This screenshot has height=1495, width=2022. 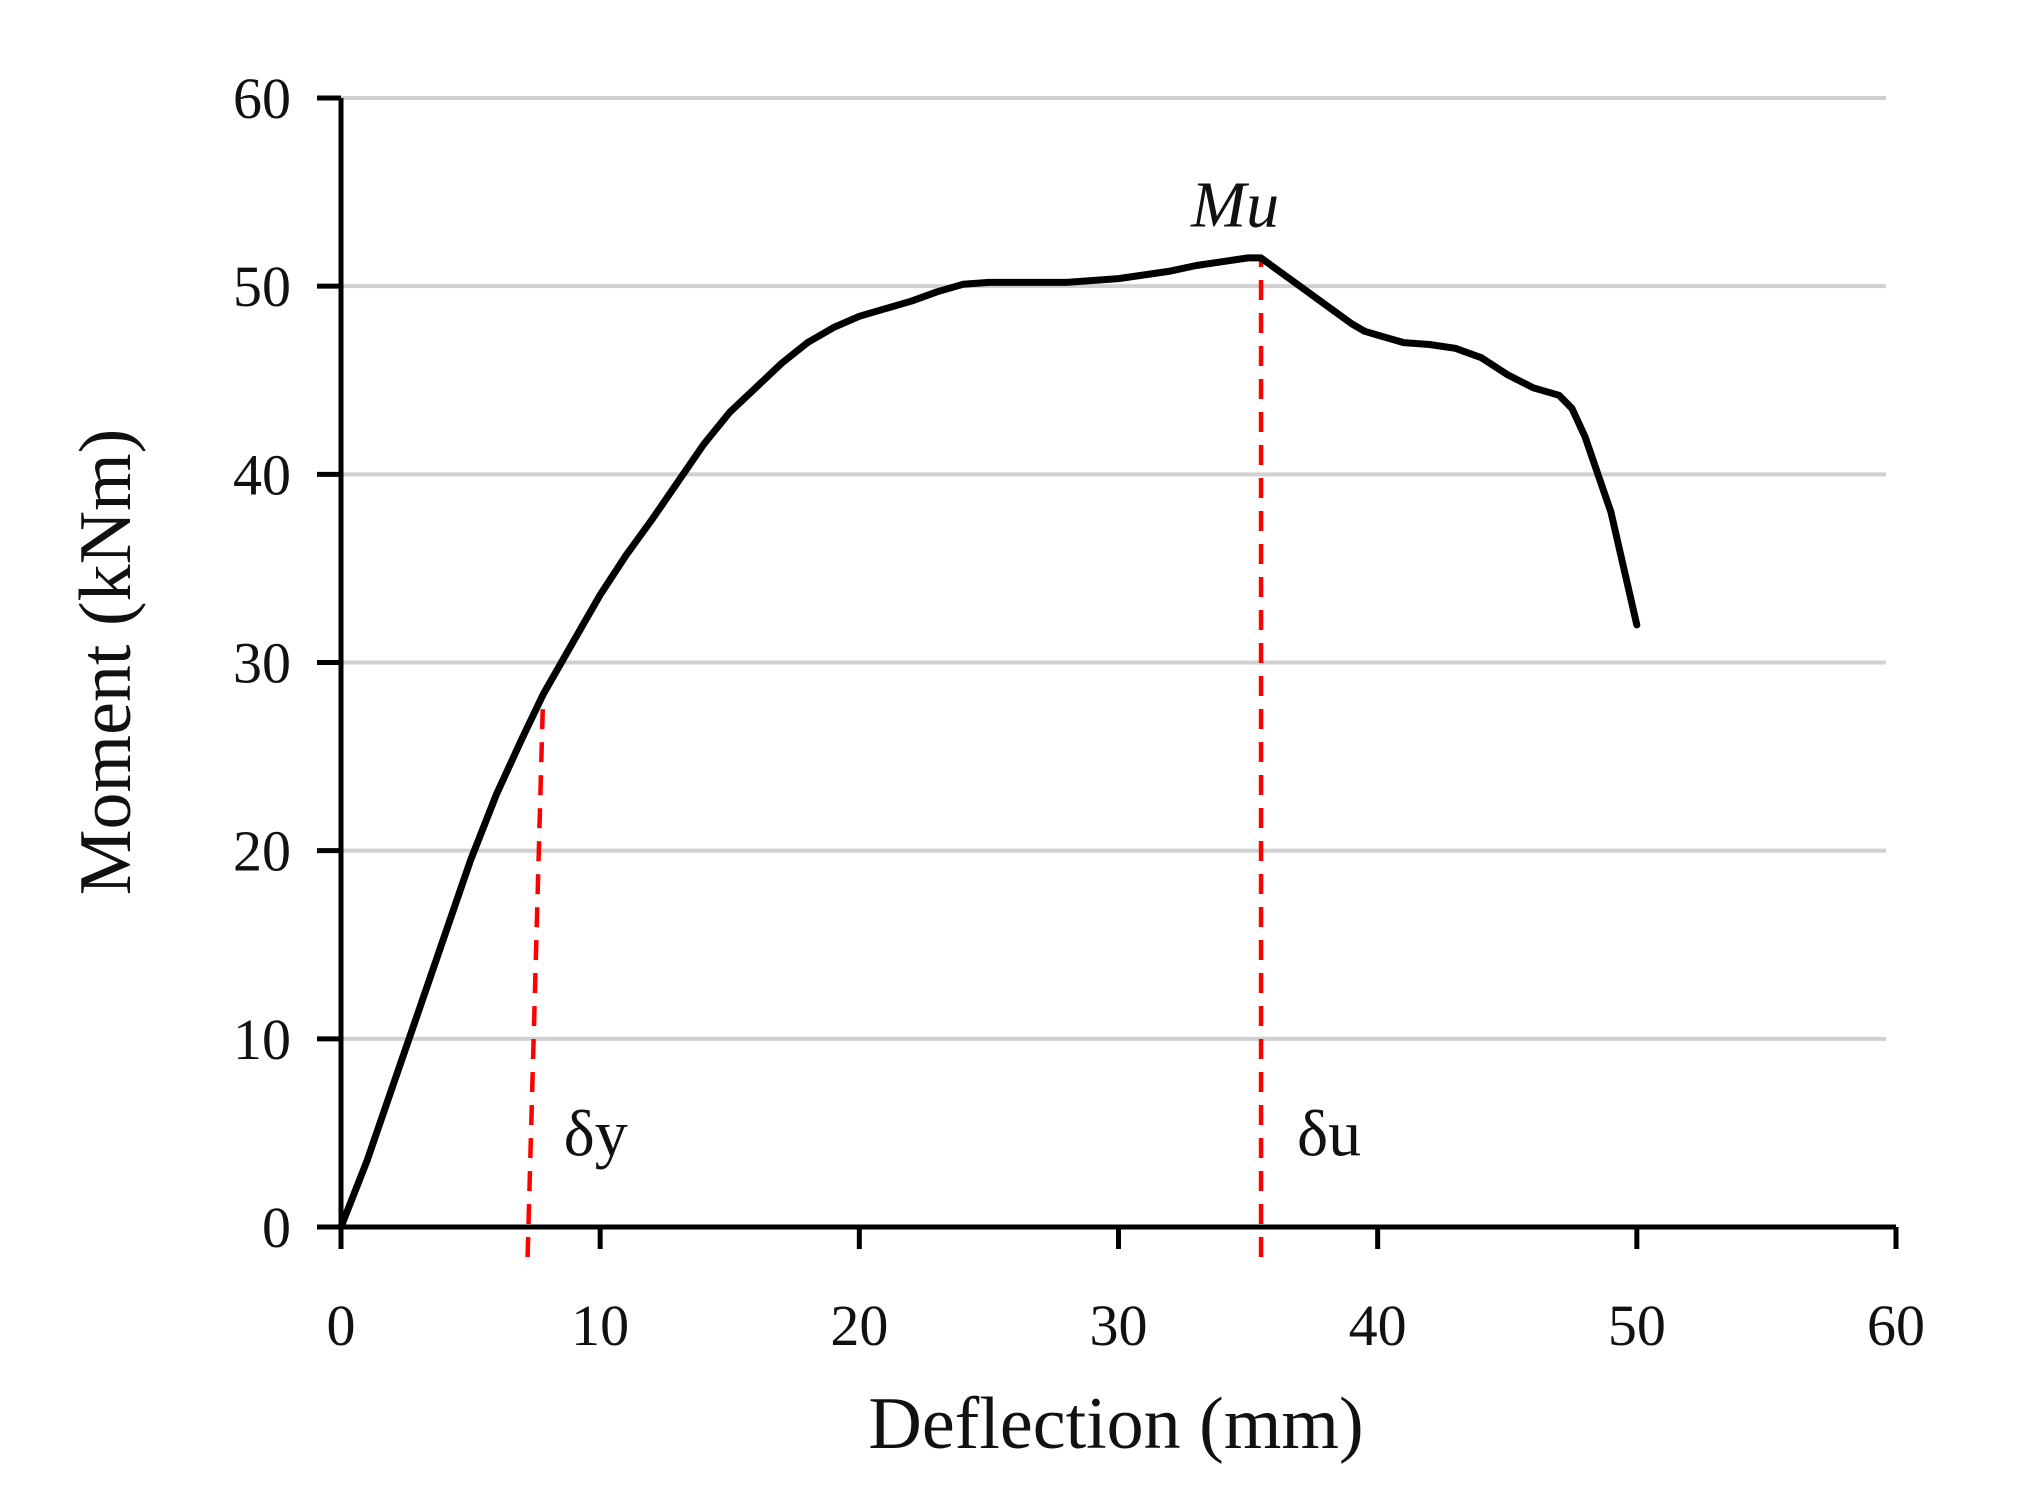 What do you see at coordinates (1119, 1325) in the screenshot?
I see `x-tick-label-30: 30` at bounding box center [1119, 1325].